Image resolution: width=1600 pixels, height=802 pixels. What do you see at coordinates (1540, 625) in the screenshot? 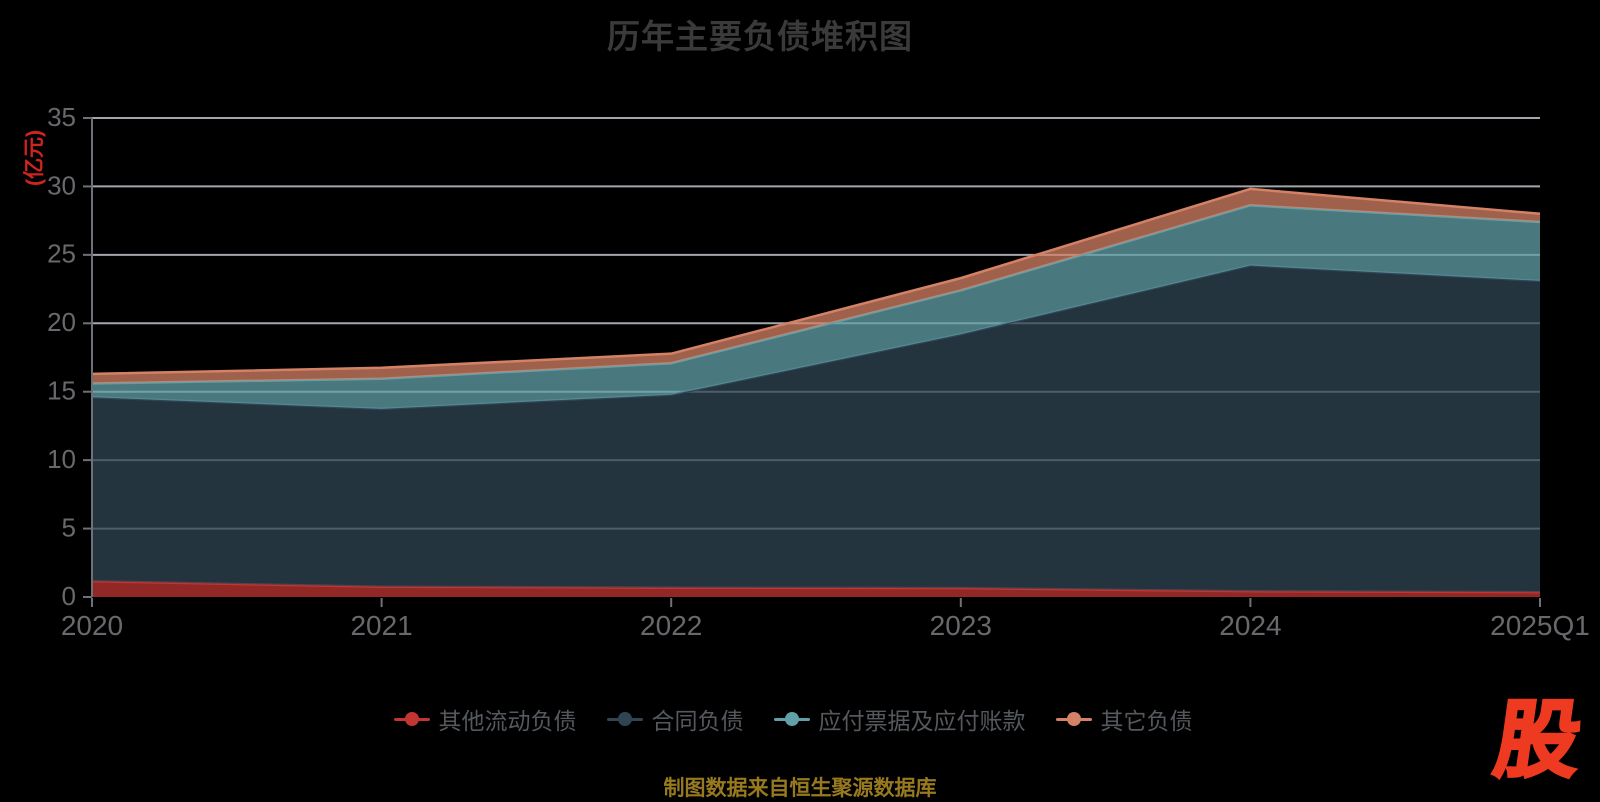
I see `x-tick-label: 2025Q1` at bounding box center [1540, 625].